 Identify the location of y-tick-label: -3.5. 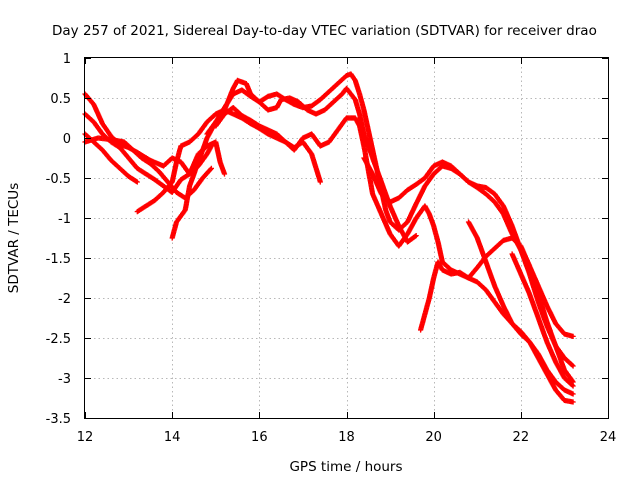
(58, 419).